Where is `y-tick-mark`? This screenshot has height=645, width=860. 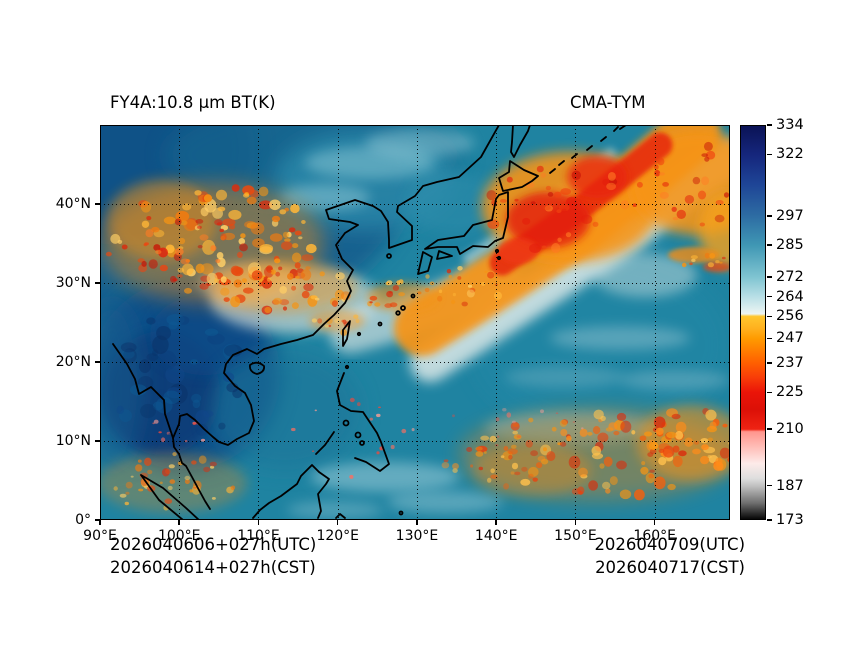
y-tick-mark is located at coordinates (97, 204).